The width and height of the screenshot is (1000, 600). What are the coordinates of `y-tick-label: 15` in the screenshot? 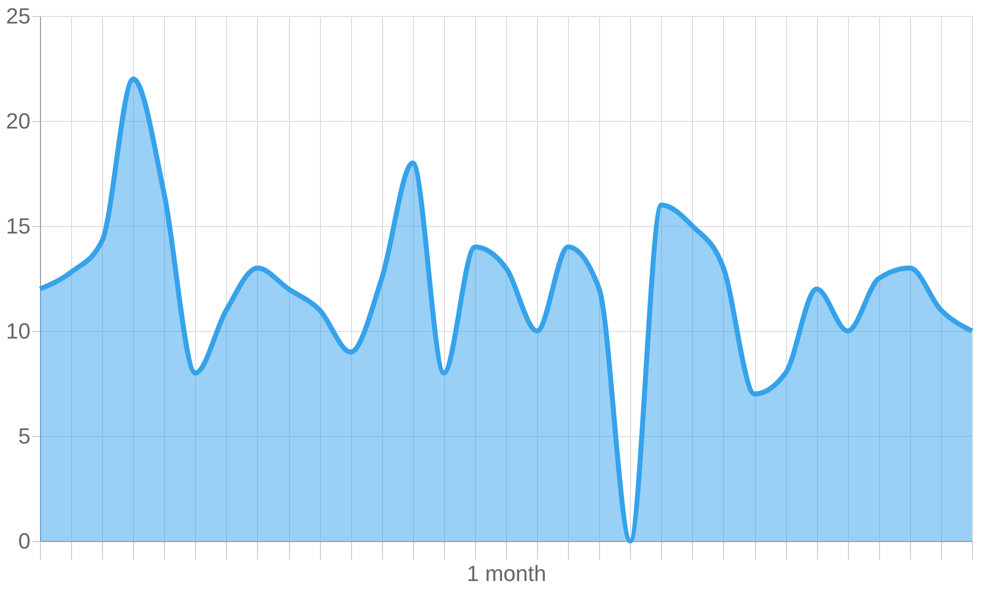 It's located at (18, 226).